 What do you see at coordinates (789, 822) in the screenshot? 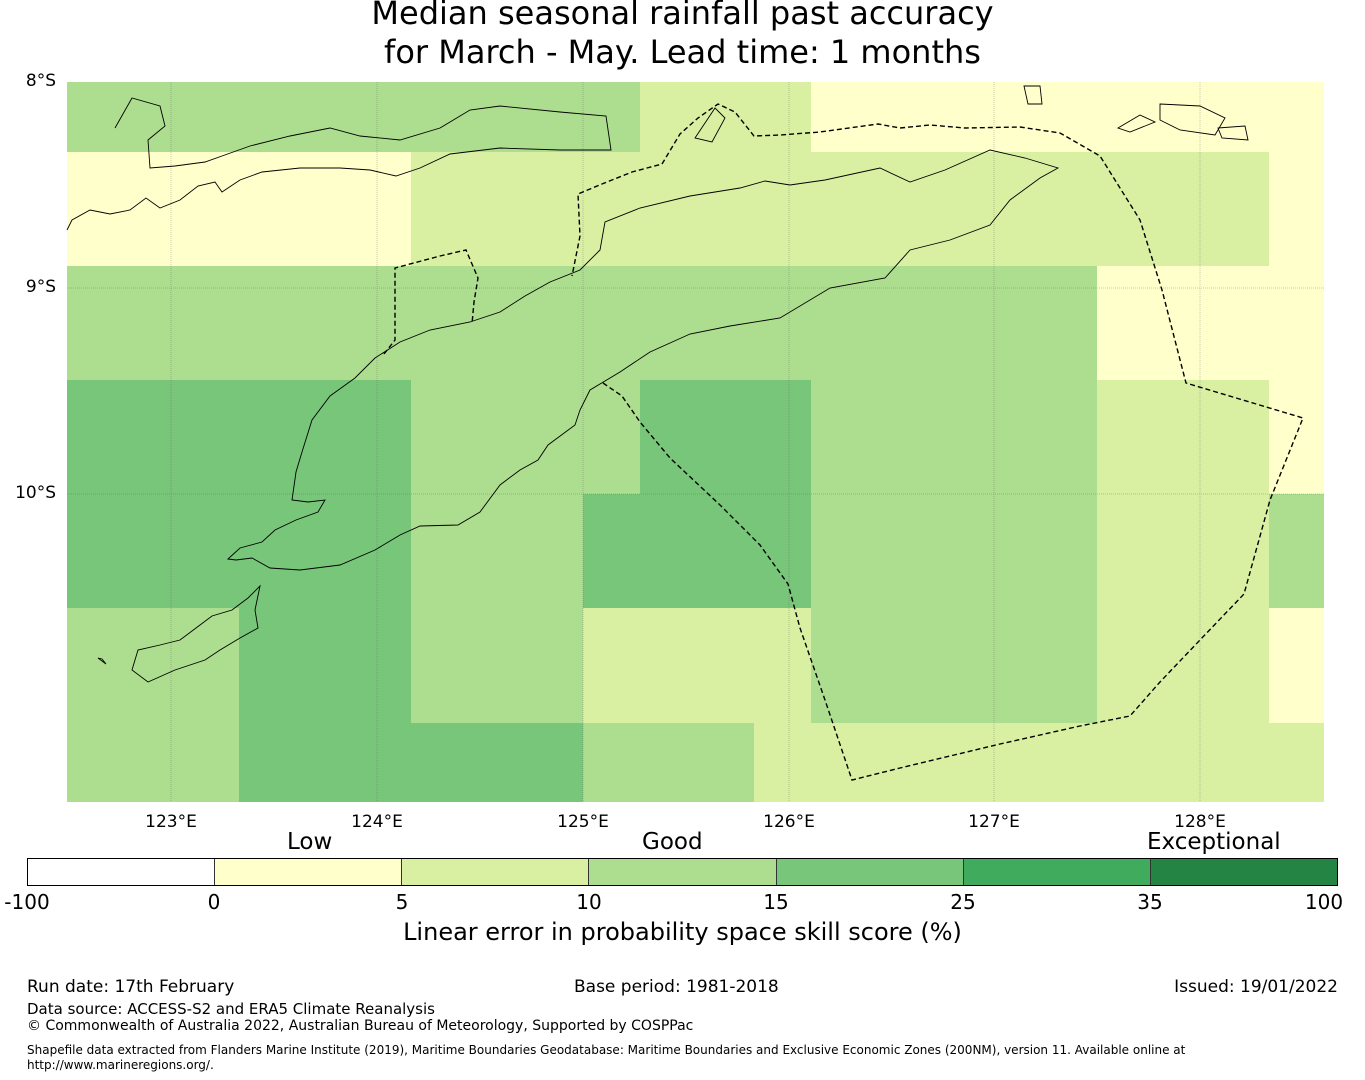
I see `lon-label-126e: 126°E` at bounding box center [789, 822].